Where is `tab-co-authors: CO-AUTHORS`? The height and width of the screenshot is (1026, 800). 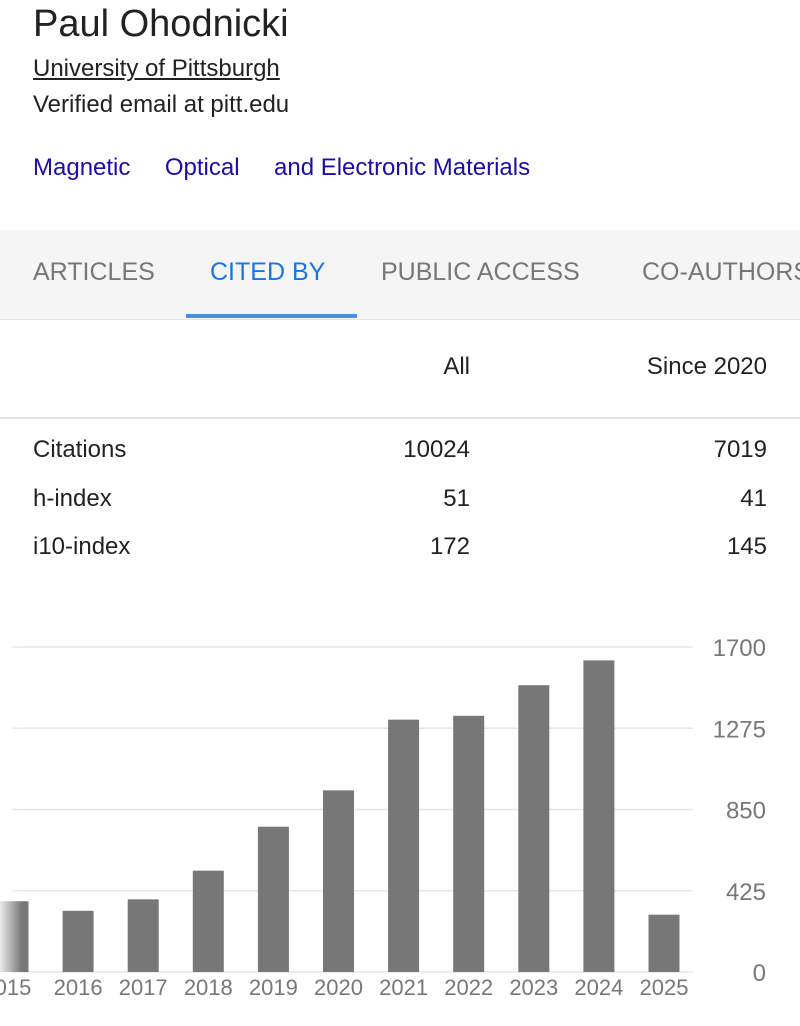 tab-co-authors: CO-AUTHORS is located at coordinates (721, 272).